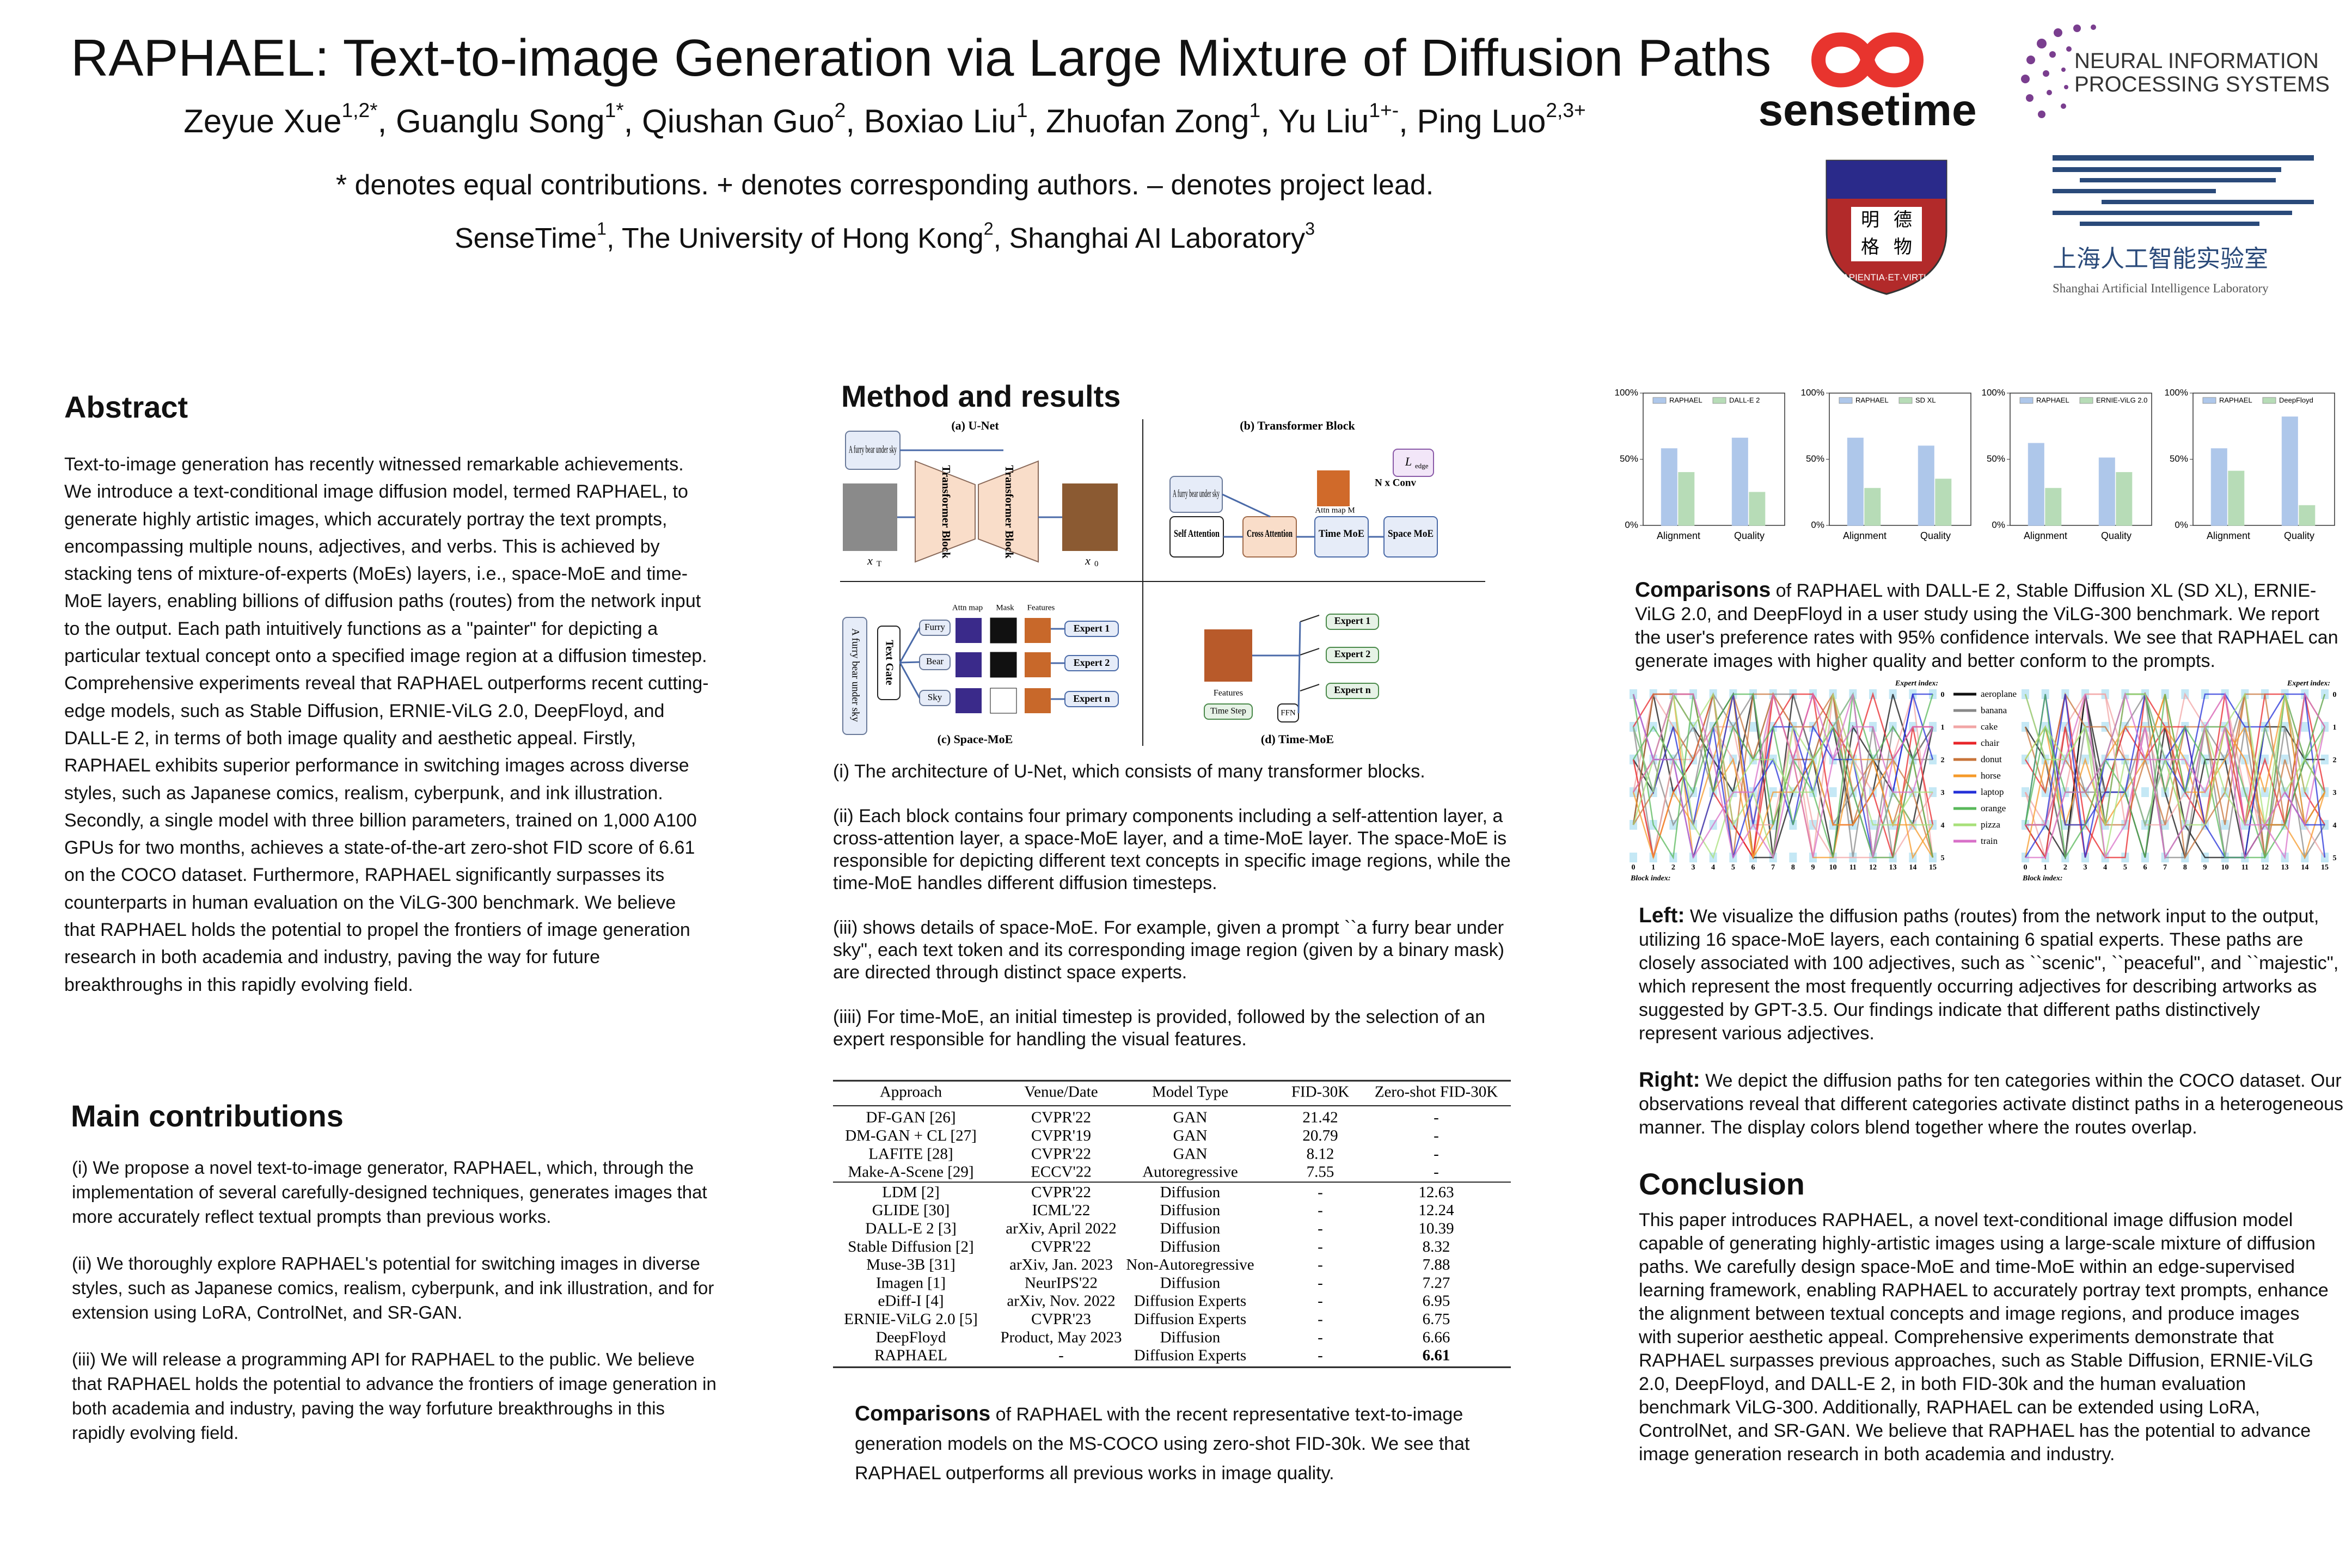 Image resolution: width=2352 pixels, height=1568 pixels. What do you see at coordinates (1678, 535) in the screenshot?
I see `x-tick-label: Alignment` at bounding box center [1678, 535].